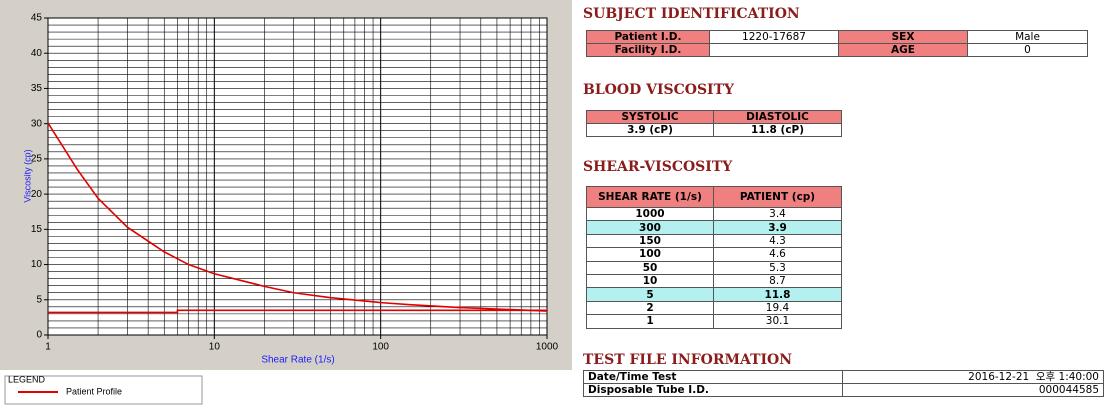 This screenshot has height=406, width=1111. Describe the element at coordinates (648, 50) in the screenshot. I see `cell: Facility I.D.` at that location.